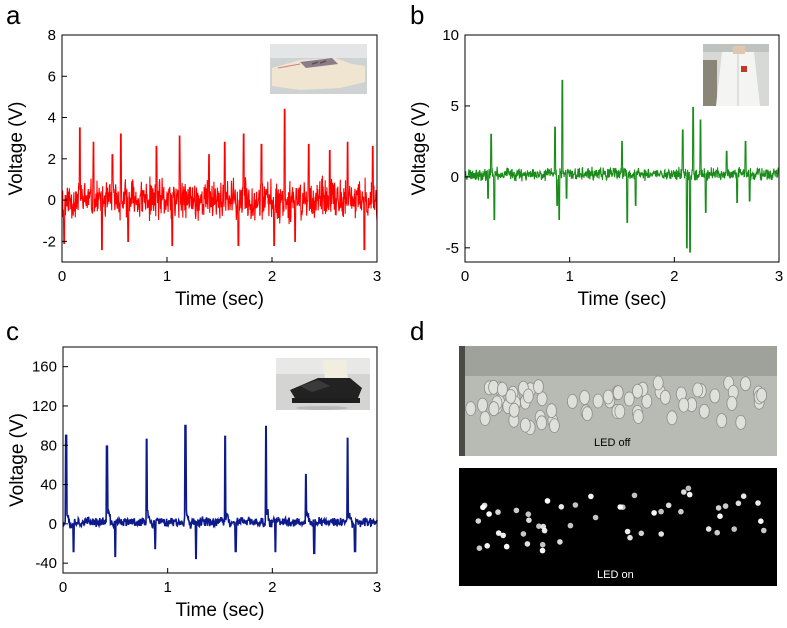 The width and height of the screenshot is (787, 628). I want to click on panel-letter-a: a, so click(13, 15).